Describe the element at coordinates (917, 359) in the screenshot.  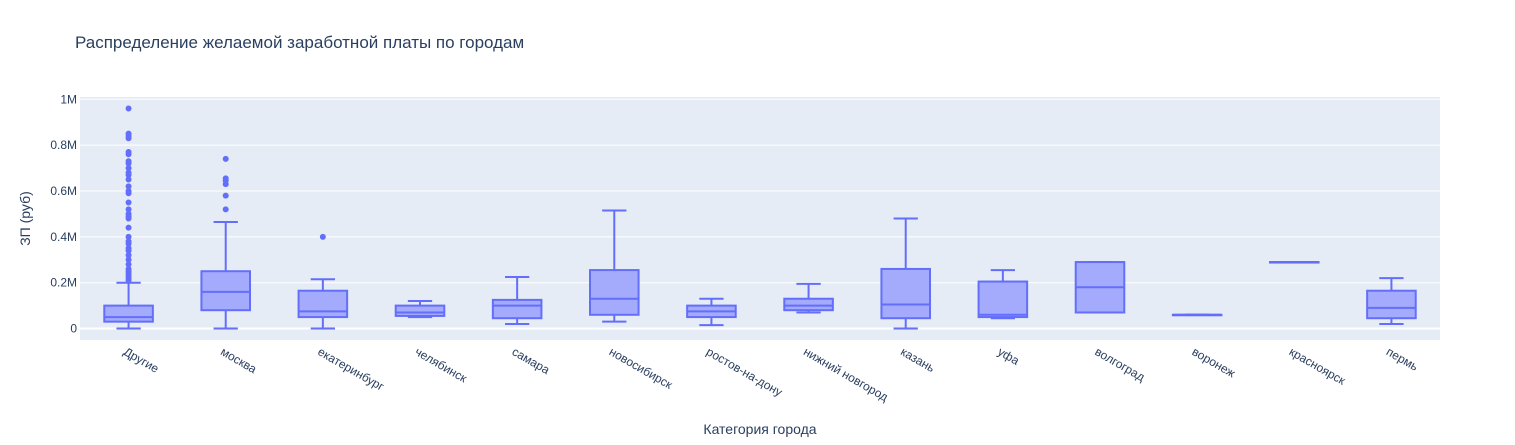
I see `x-tick-label: казань` at that location.